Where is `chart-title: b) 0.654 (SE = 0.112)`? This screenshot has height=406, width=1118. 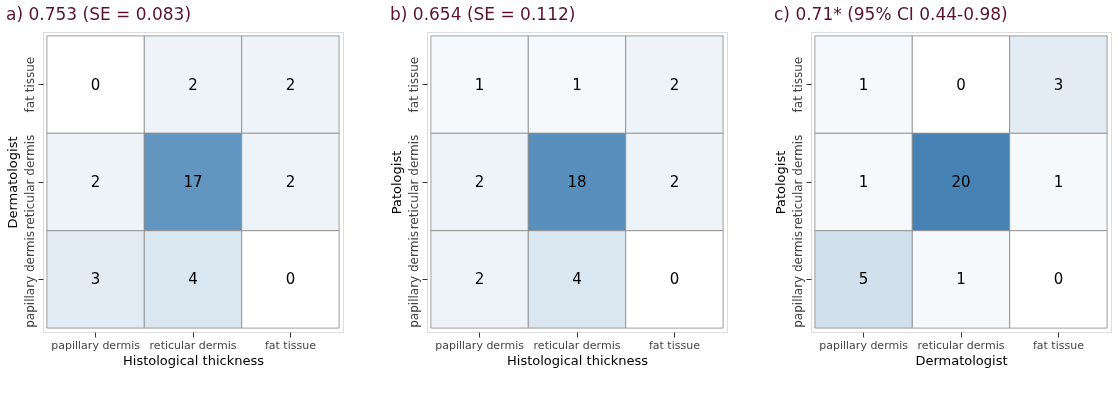 chart-title: b) 0.654 (SE = 0.112) is located at coordinates (483, 14).